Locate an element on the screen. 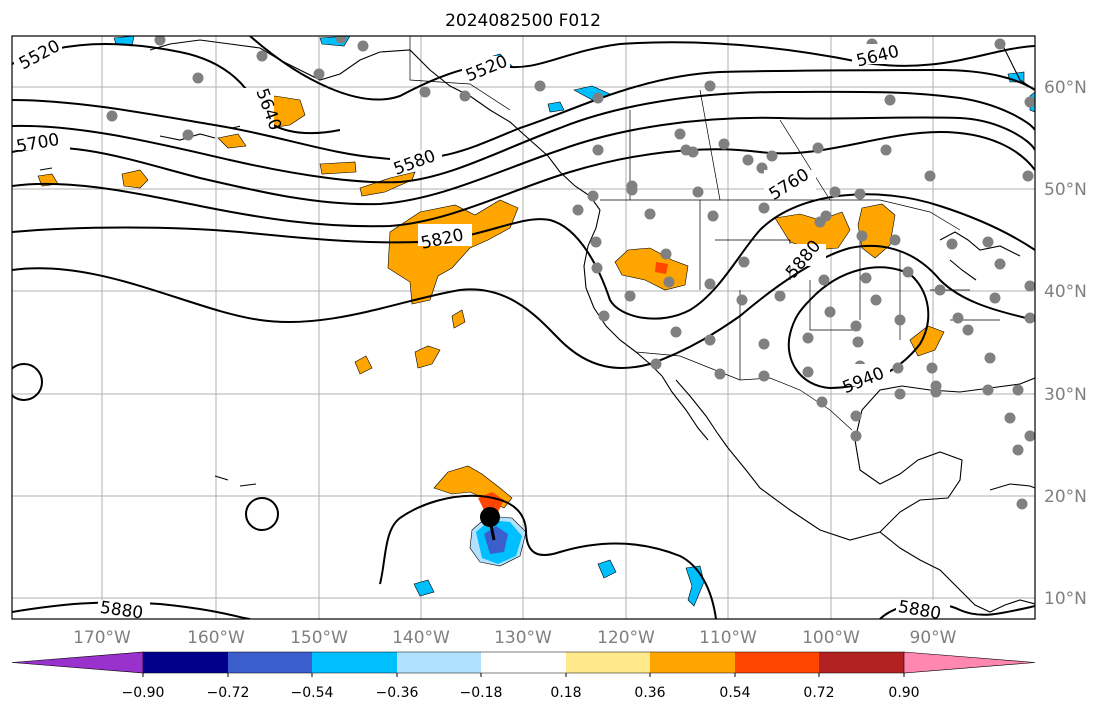  colorbar-tick-label: 0.72 is located at coordinates (818, 693).